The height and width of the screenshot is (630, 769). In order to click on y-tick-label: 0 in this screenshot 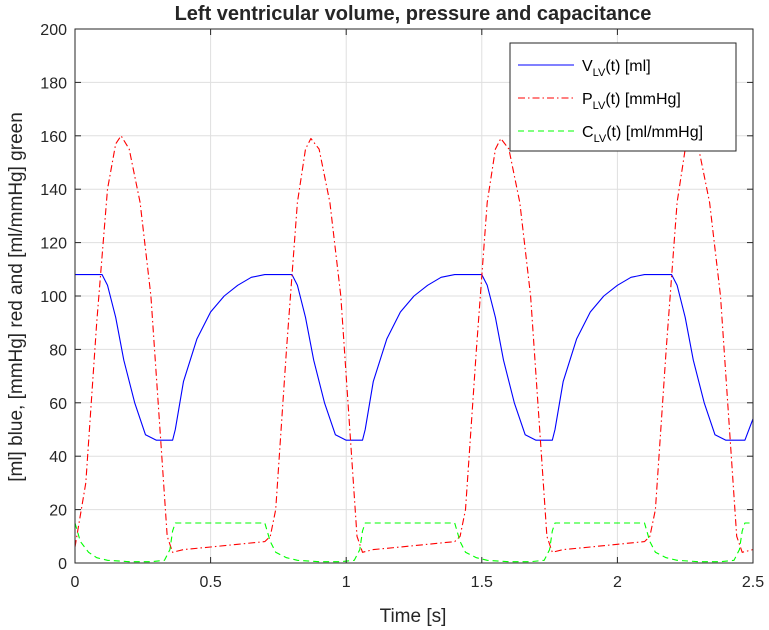, I will do `click(62, 564)`.